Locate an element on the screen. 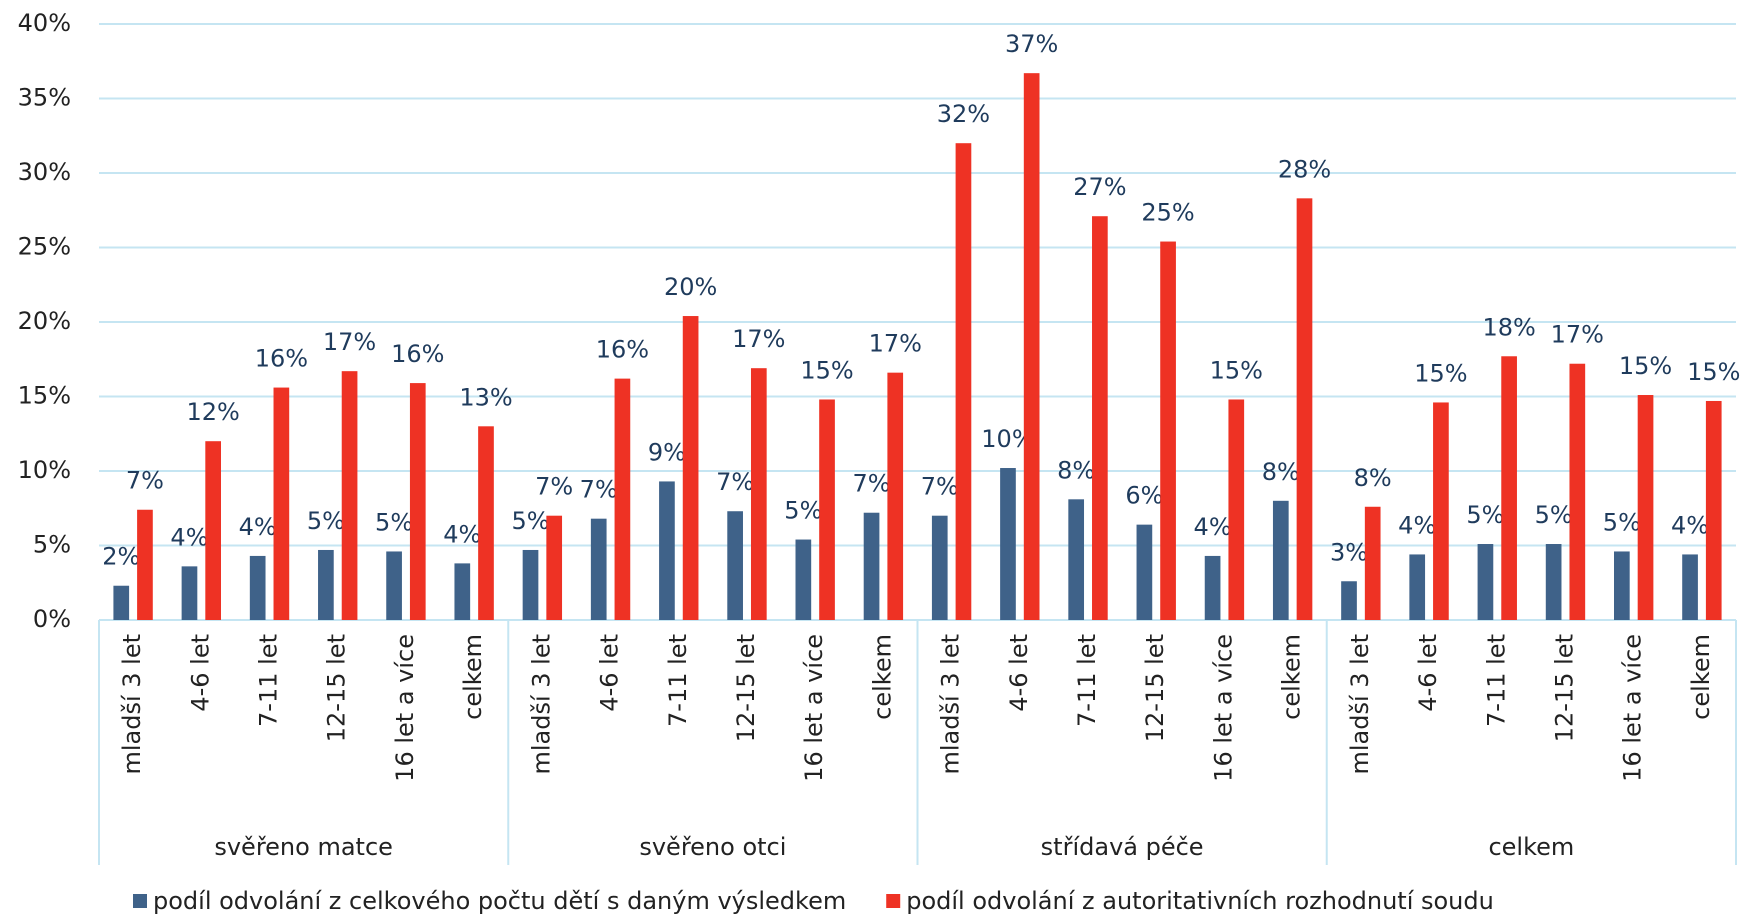 This screenshot has width=1759, height=918. value-label: 25% is located at coordinates (1167, 213).